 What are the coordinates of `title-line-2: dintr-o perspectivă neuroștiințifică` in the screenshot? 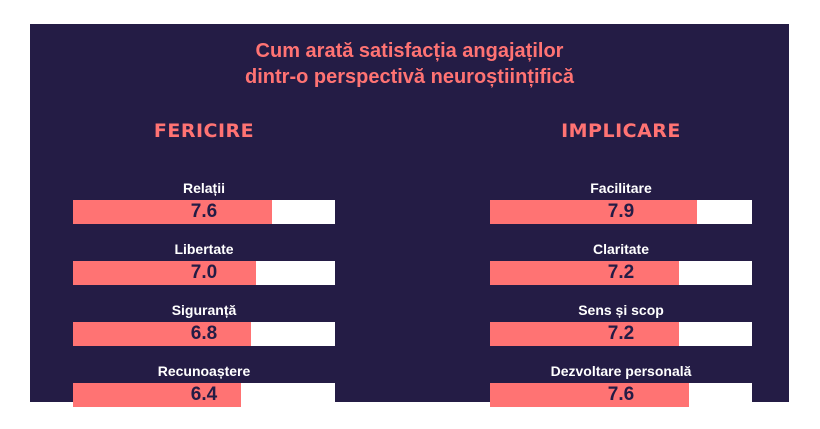 It's located at (409, 77).